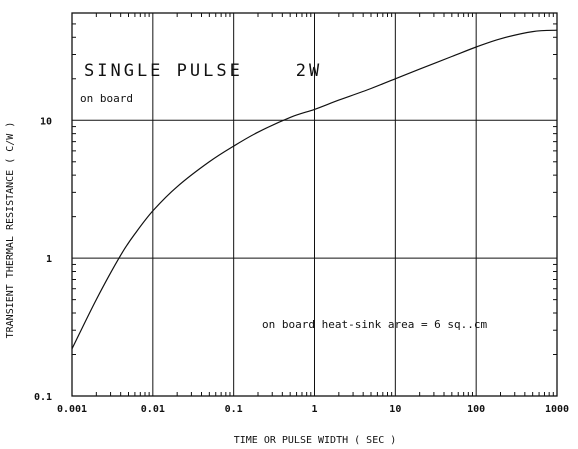  I want to click on annotation-on-board: on board, so click(106, 98).